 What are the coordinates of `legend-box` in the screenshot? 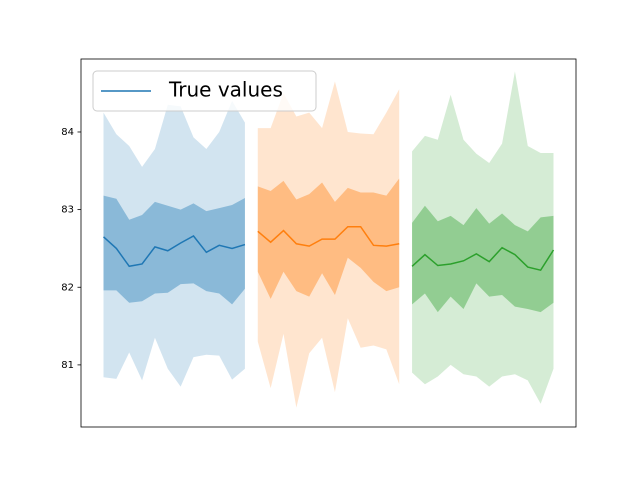 It's located at (204, 91).